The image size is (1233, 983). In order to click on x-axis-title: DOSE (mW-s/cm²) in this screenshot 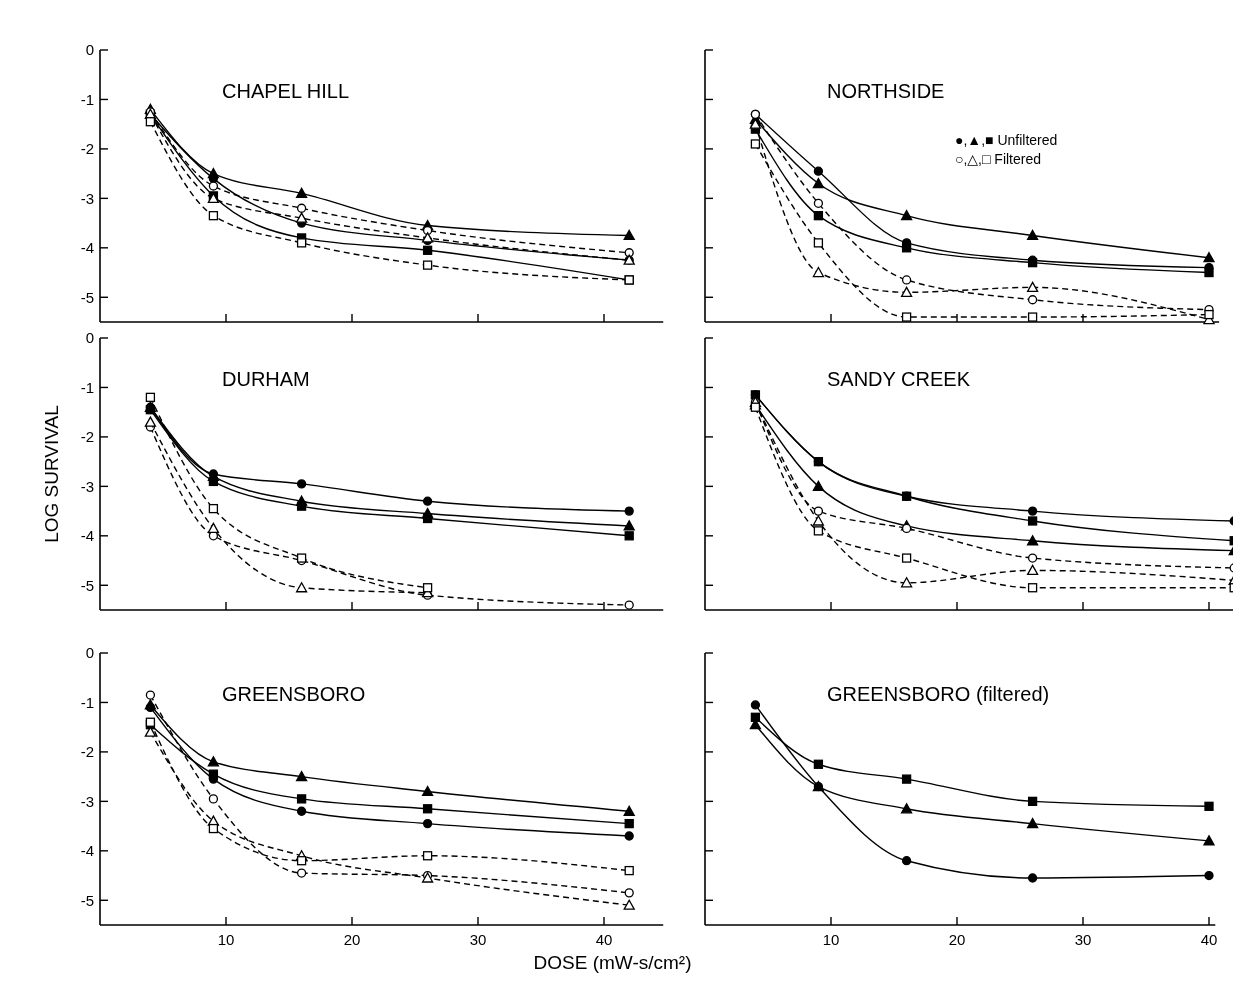, I will do `click(612, 962)`.